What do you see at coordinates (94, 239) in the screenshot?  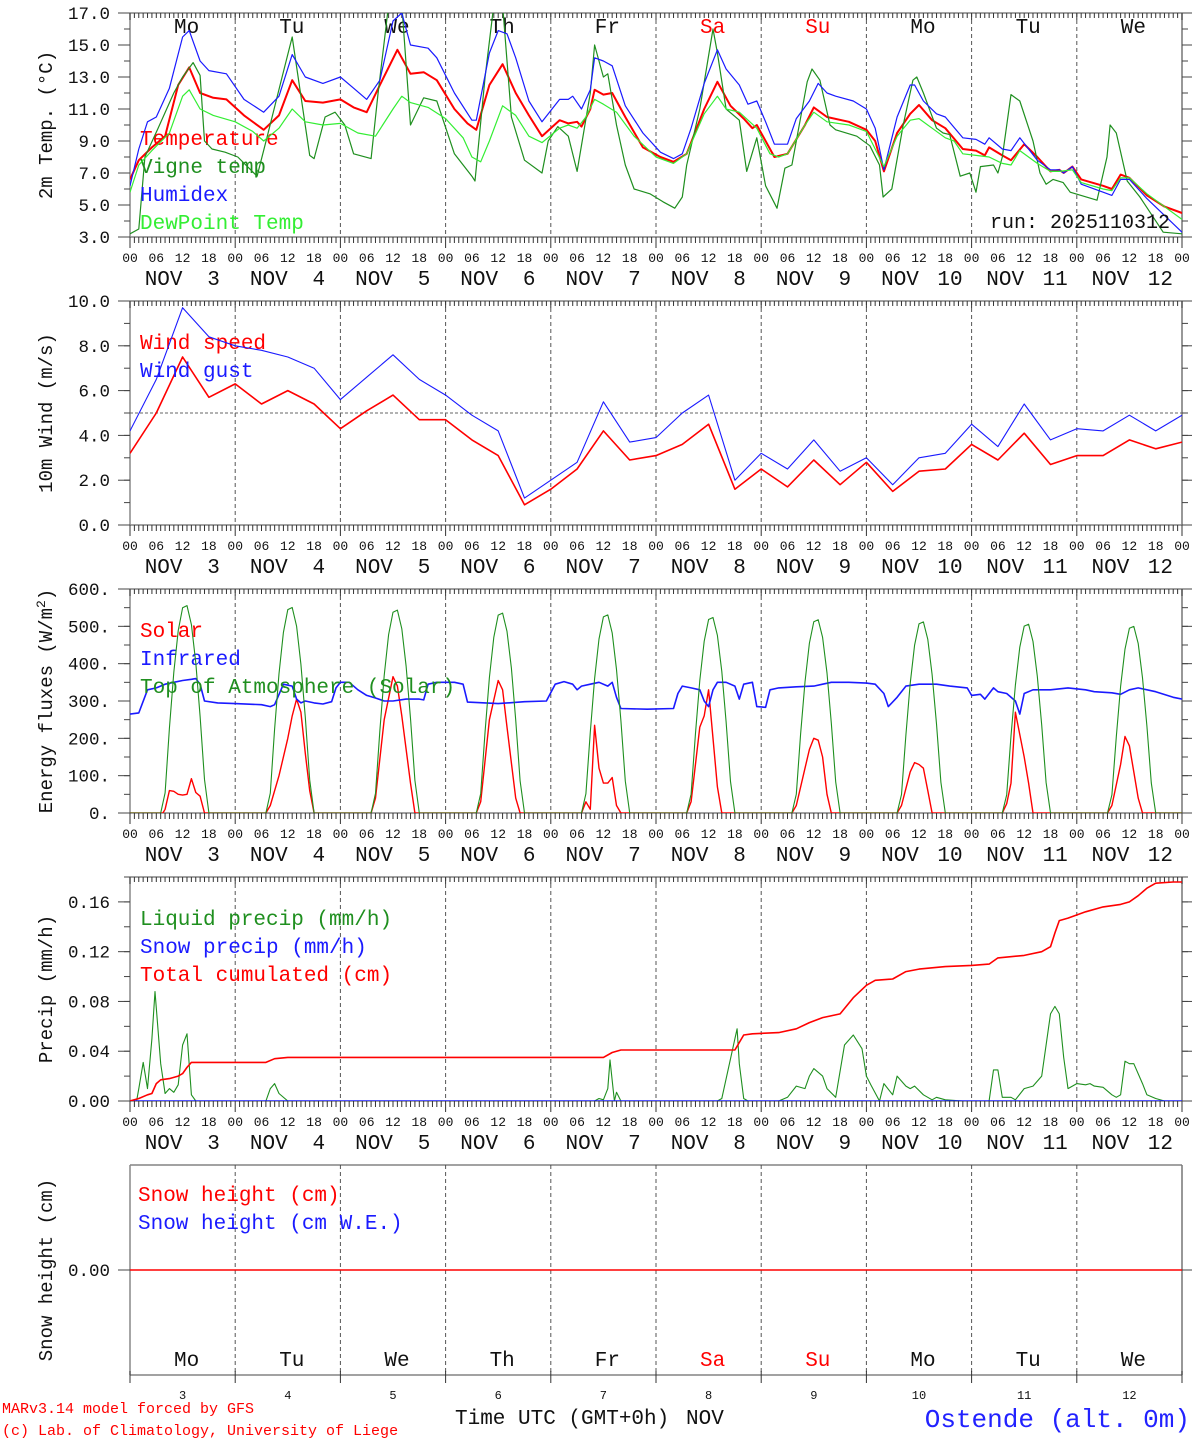 I see `y-tick-label: 3.0` at bounding box center [94, 239].